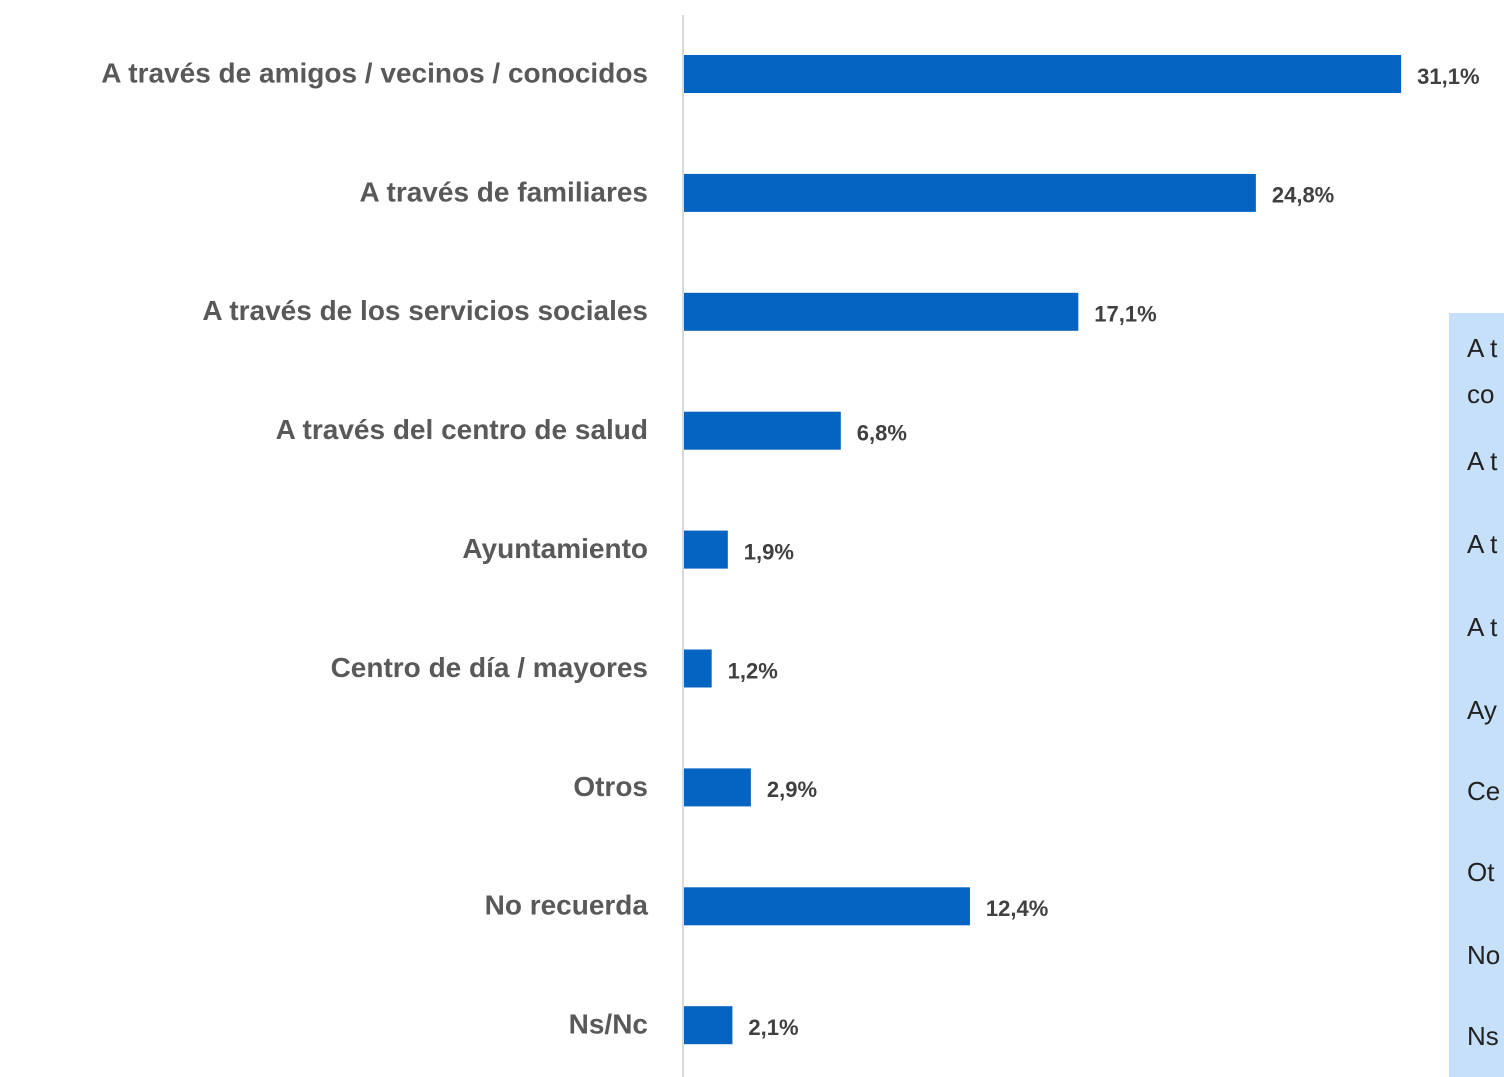 Image resolution: width=1504 pixels, height=1077 pixels. I want to click on category-label: A través del centro de salud, so click(462, 429).